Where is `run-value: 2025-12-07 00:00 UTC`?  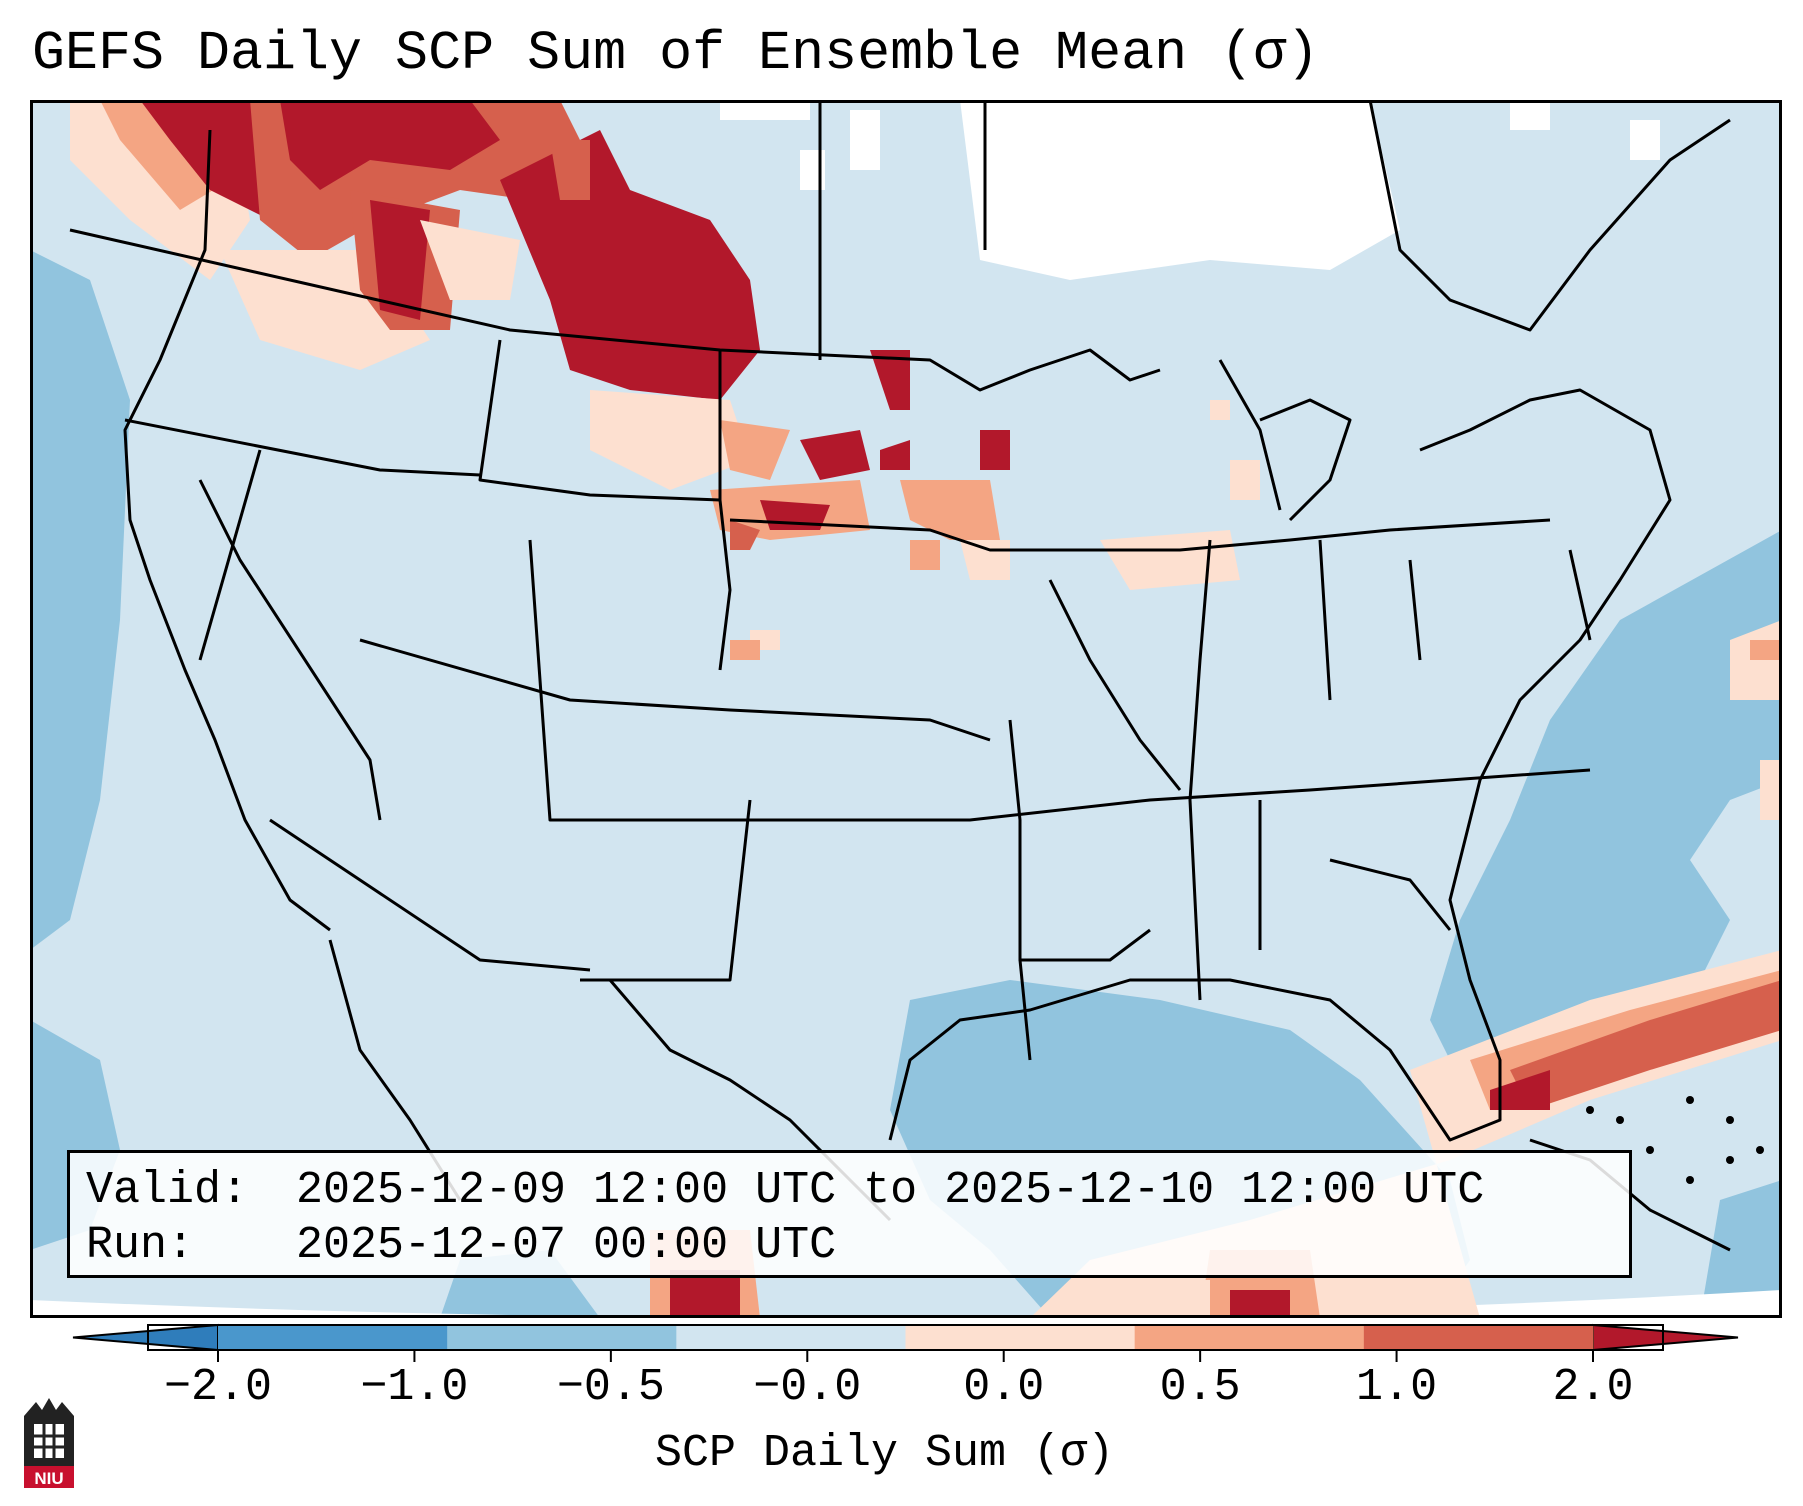 run-value: 2025-12-07 00:00 UTC is located at coordinates (566, 1245).